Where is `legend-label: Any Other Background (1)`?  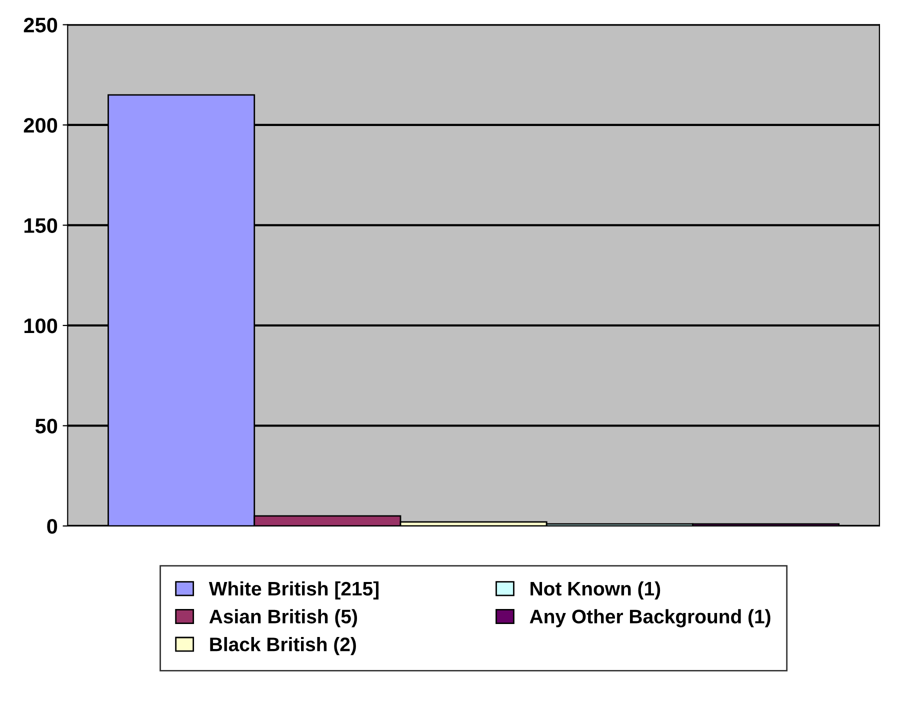 legend-label: Any Other Background (1) is located at coordinates (650, 618).